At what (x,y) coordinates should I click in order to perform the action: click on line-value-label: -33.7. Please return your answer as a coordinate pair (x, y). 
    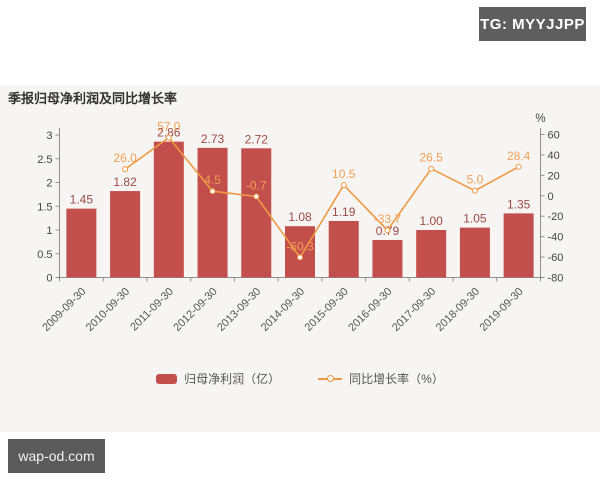
    Looking at the image, I should click on (388, 219).